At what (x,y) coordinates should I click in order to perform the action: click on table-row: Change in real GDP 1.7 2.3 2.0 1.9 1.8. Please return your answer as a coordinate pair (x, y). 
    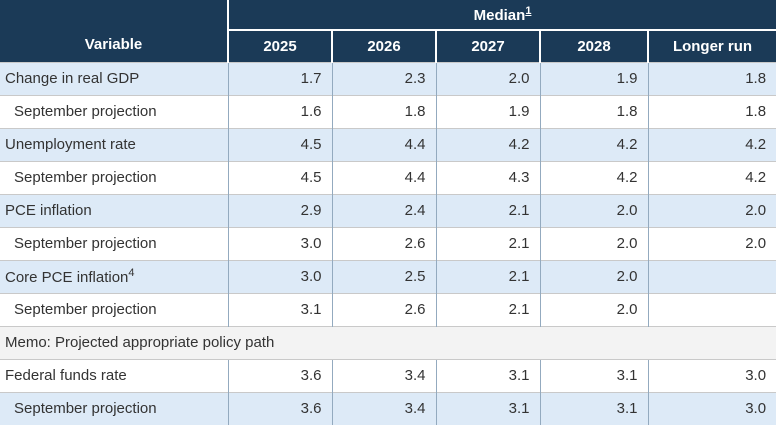
    Looking at the image, I should click on (388, 78).